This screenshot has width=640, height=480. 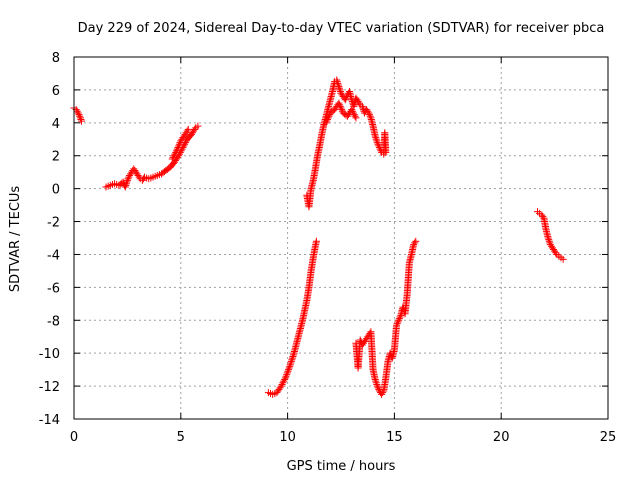 What do you see at coordinates (181, 437) in the screenshot?
I see `x-tick-label: 5` at bounding box center [181, 437].